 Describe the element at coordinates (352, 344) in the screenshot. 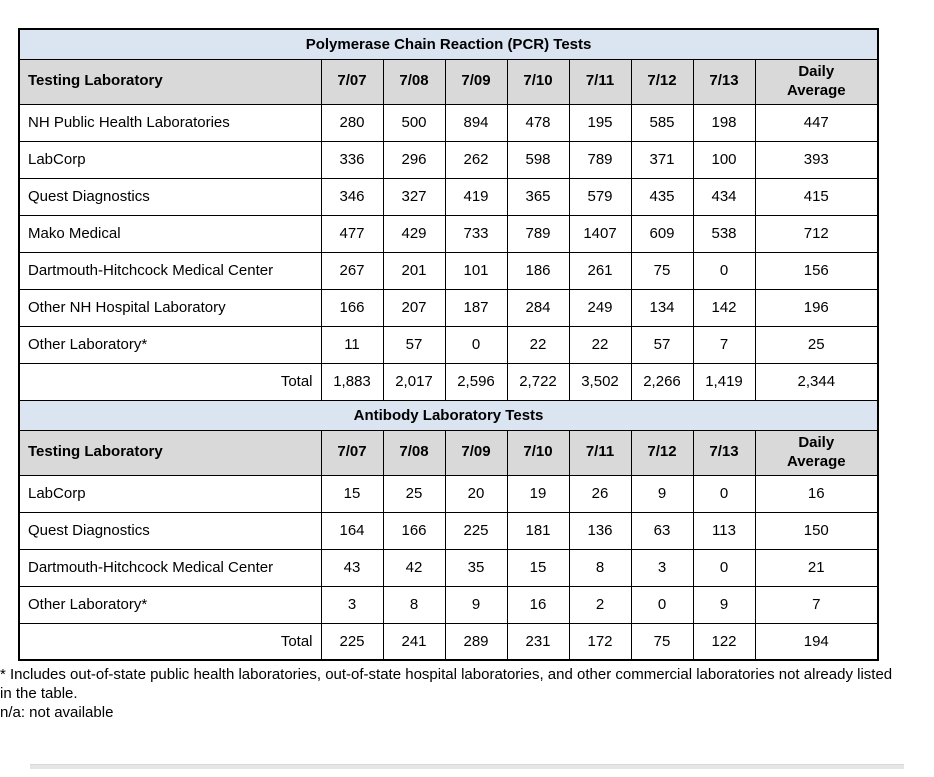

I see `value-cell: 11` at that location.